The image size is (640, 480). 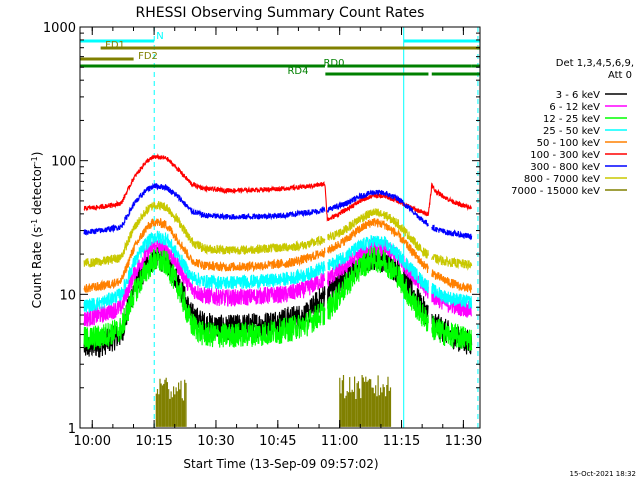 What do you see at coordinates (333, 63) in the screenshot?
I see `status-label-rd0: RD0` at bounding box center [333, 63].